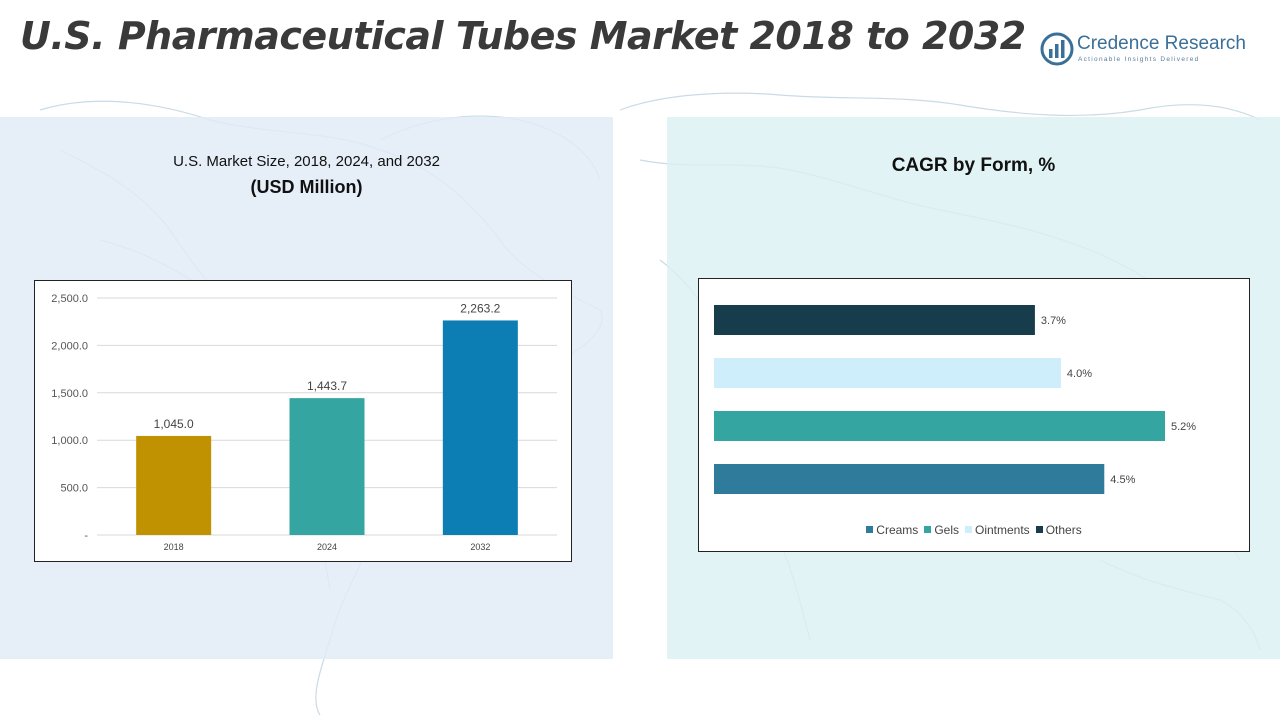 The image size is (1280, 720). I want to click on cagr-bar-chart: 4.5% 5.2% 4.0% 3.7%, so click(955, 399).